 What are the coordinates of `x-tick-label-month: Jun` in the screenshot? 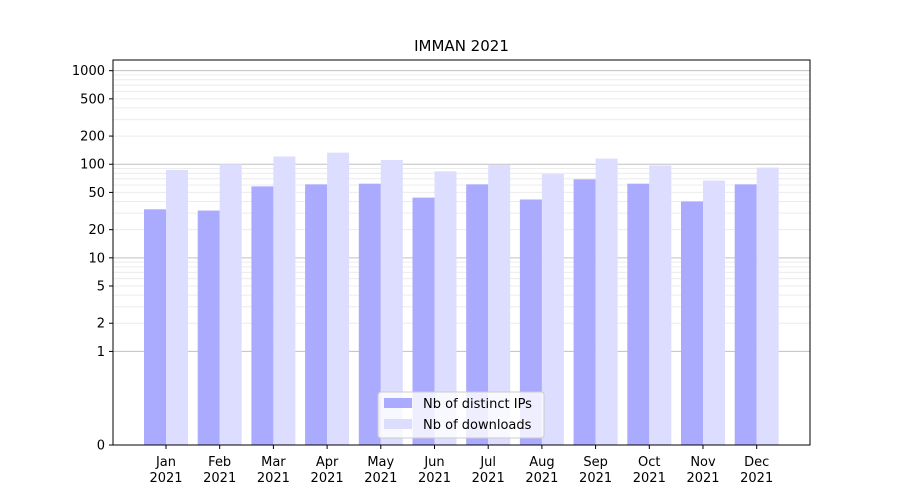 It's located at (433, 462).